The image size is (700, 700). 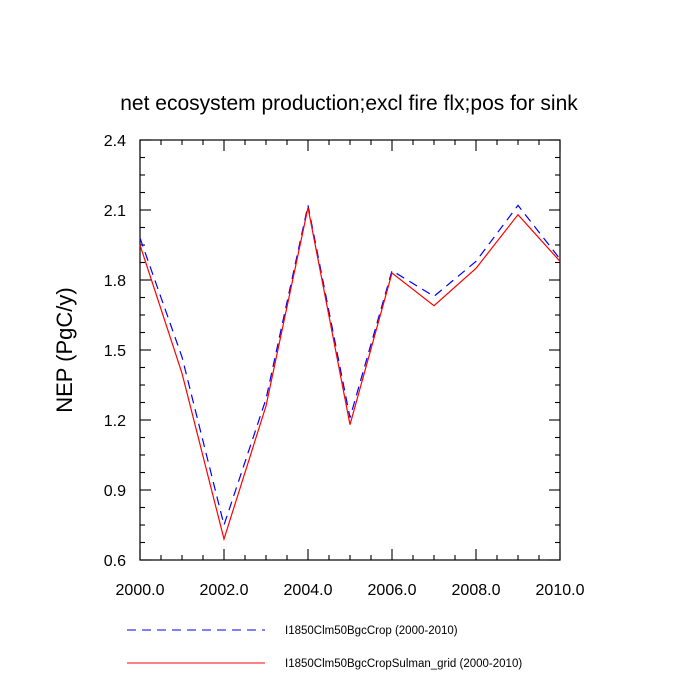 What do you see at coordinates (115, 421) in the screenshot?
I see `y-tick-label: 1.2` at bounding box center [115, 421].